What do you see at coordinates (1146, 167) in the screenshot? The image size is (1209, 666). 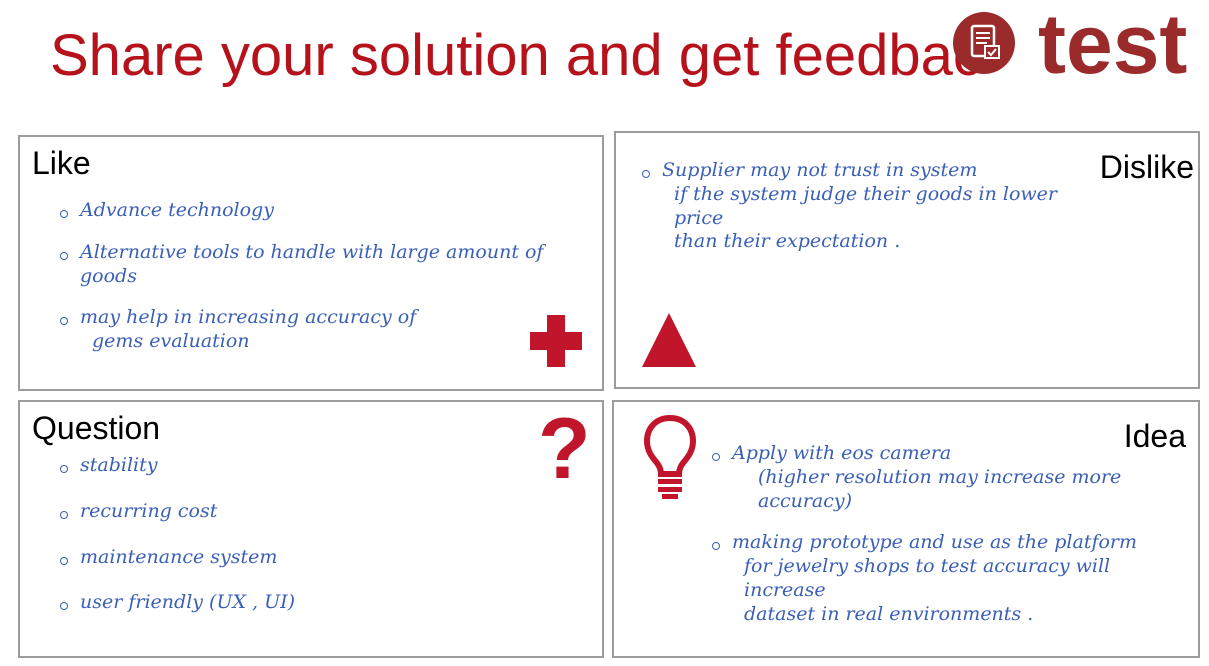 I see `dislike-label: Dislike` at bounding box center [1146, 167].